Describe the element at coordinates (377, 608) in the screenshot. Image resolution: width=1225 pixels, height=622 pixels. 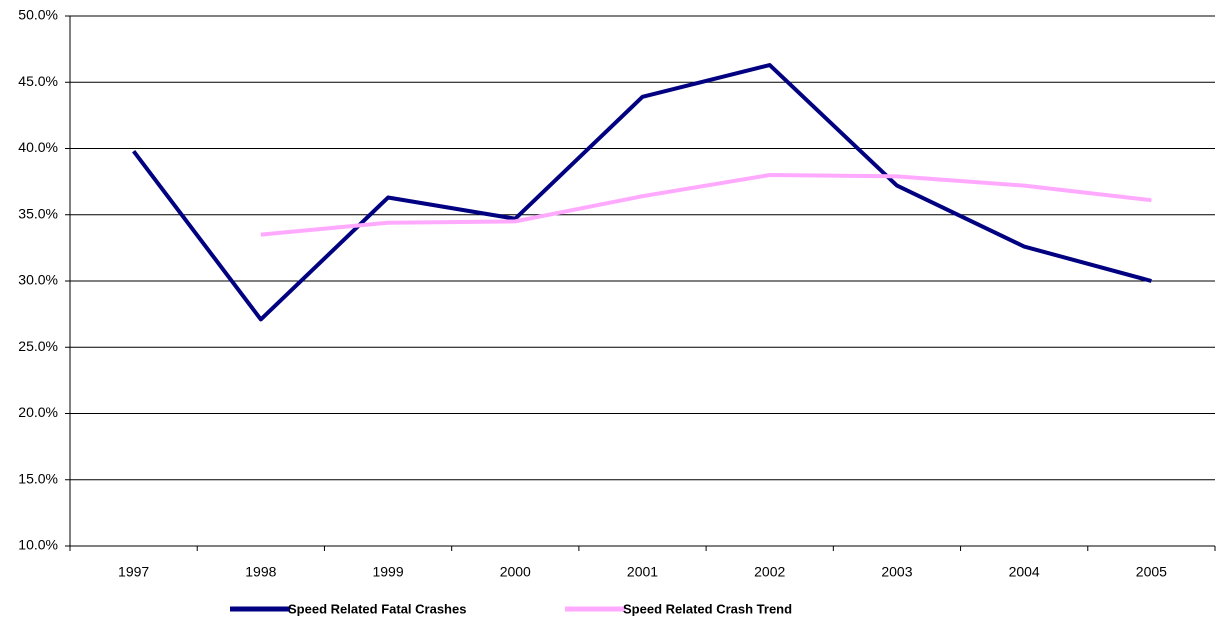
I see `legend-label: Speed Related Fatal Crashes` at that location.